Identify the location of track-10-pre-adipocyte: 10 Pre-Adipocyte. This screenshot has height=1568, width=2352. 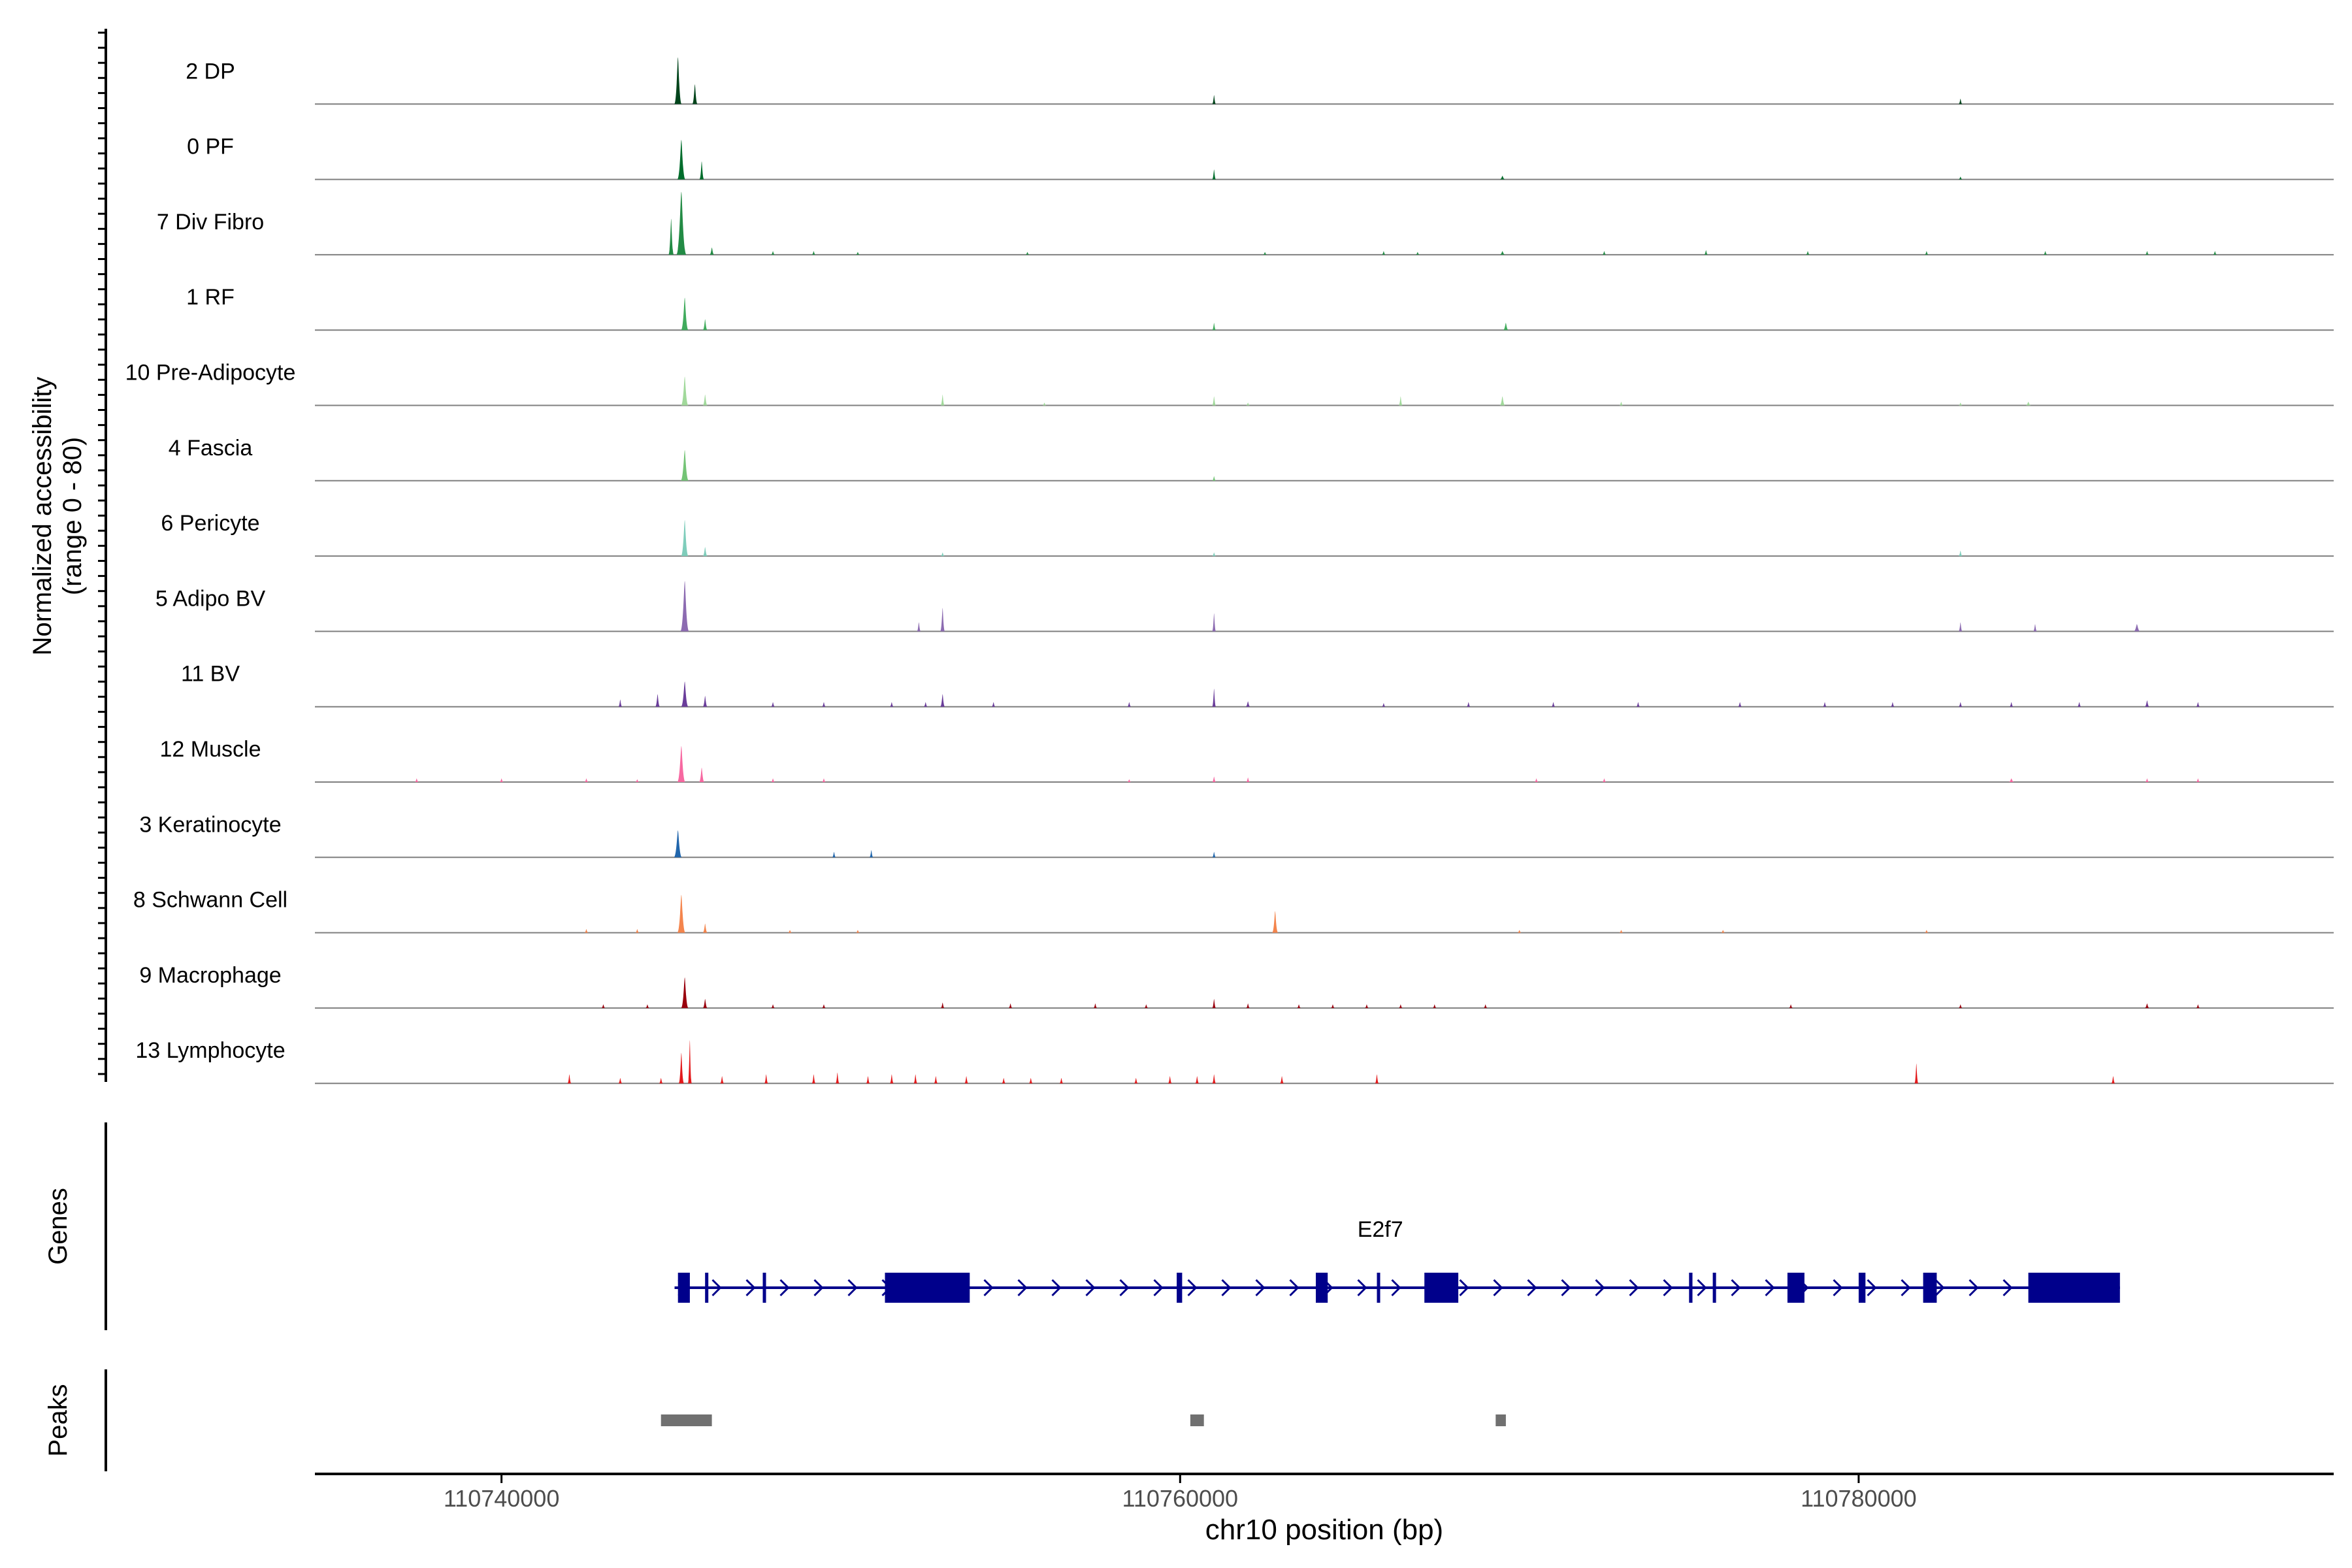
(1229, 383).